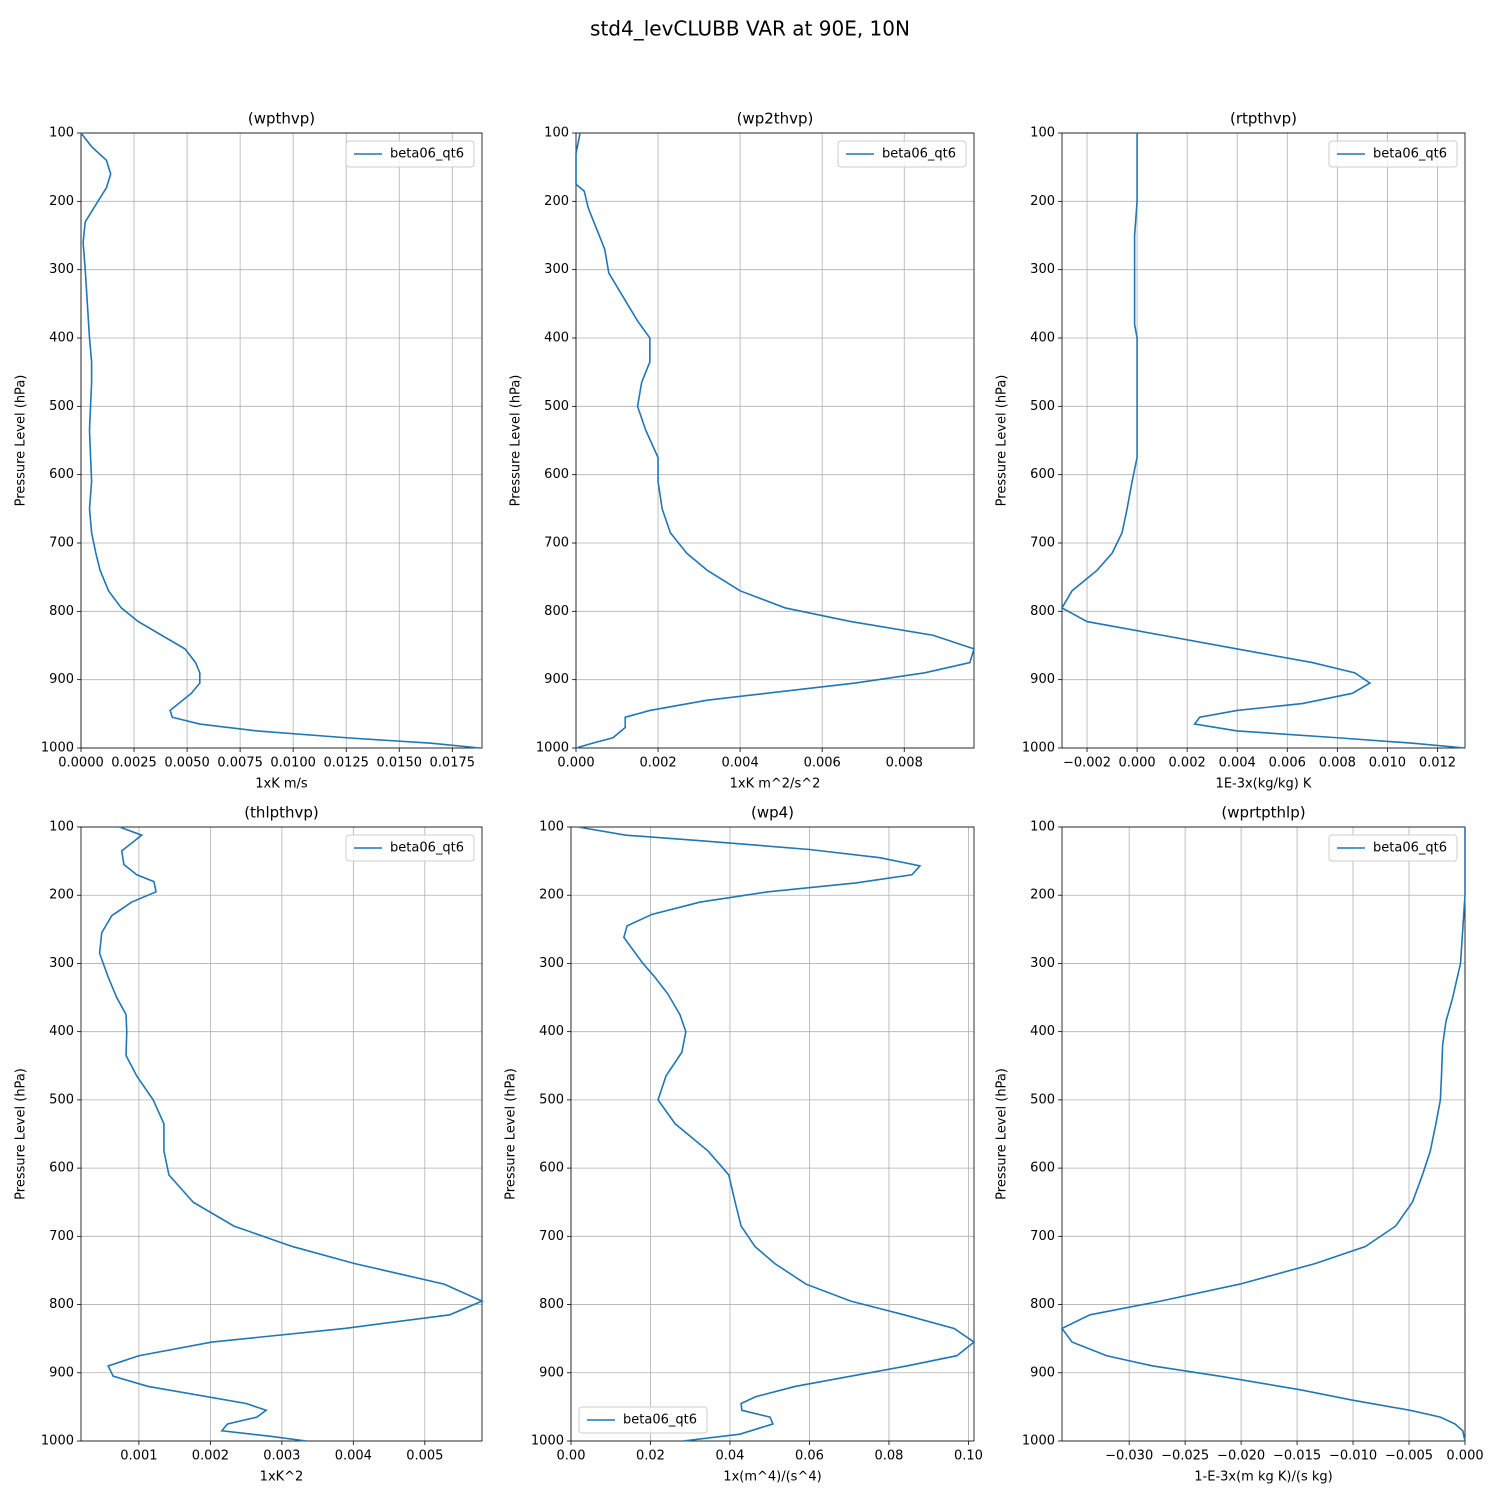  I want to click on x-tick-label: 0.00, so click(571, 1456).